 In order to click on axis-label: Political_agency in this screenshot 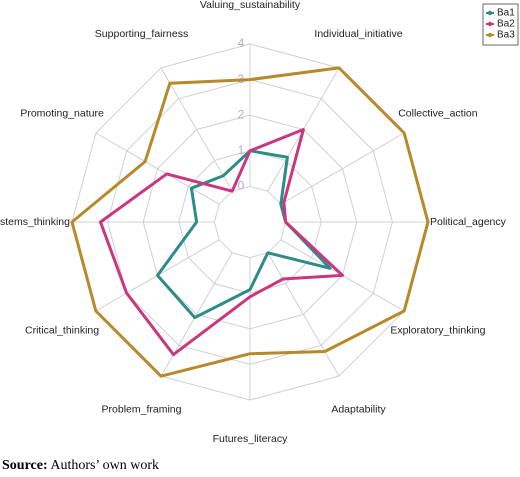, I will do `click(468, 222)`.